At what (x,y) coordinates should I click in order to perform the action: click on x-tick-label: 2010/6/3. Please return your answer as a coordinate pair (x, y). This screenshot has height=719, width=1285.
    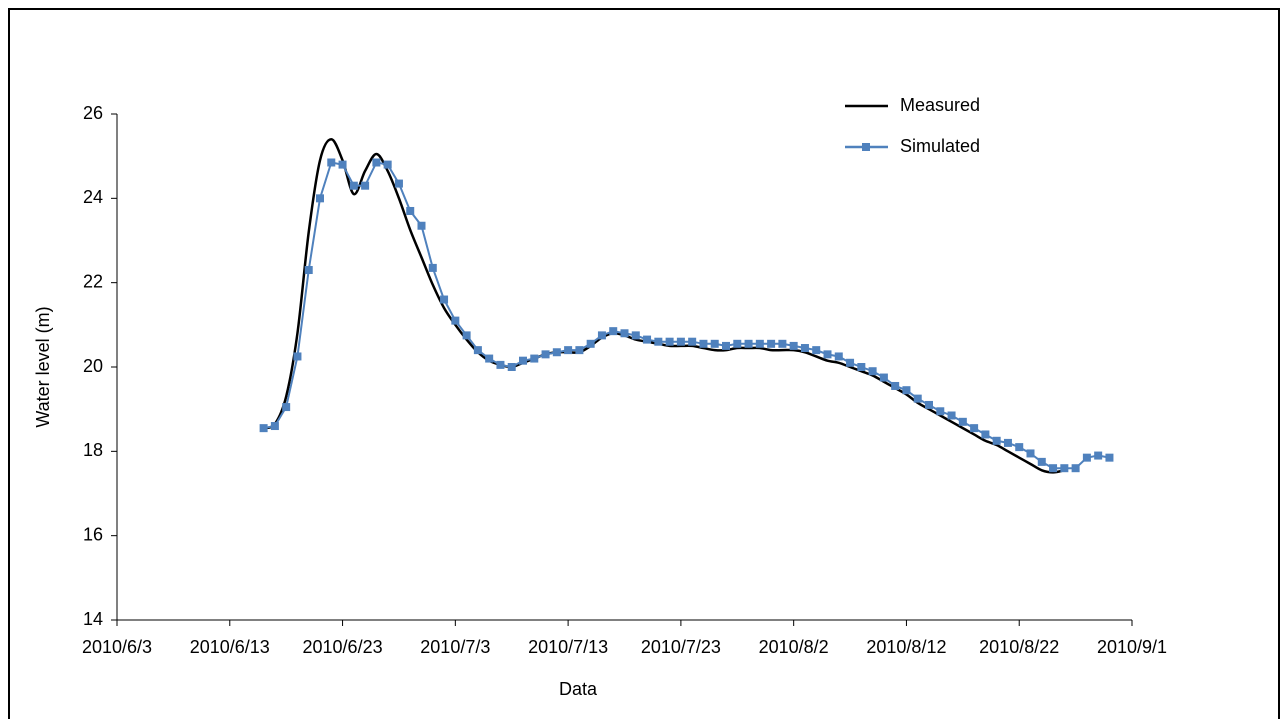
    Looking at the image, I should click on (117, 647).